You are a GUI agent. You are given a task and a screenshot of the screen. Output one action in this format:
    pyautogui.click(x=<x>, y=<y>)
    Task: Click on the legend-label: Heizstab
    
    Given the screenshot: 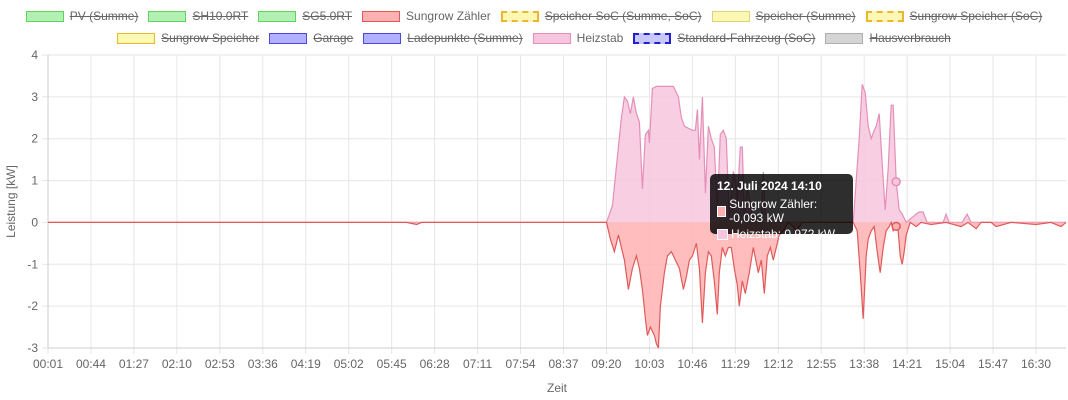 What is the action you would take?
    pyautogui.click(x=600, y=38)
    